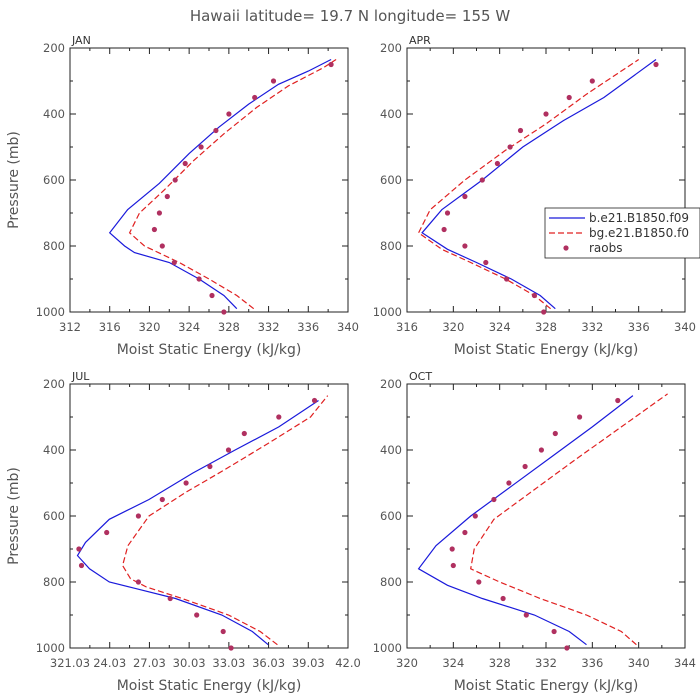 Image resolution: width=700 pixels, height=700 pixels. I want to click on panel-label: APR, so click(420, 40).